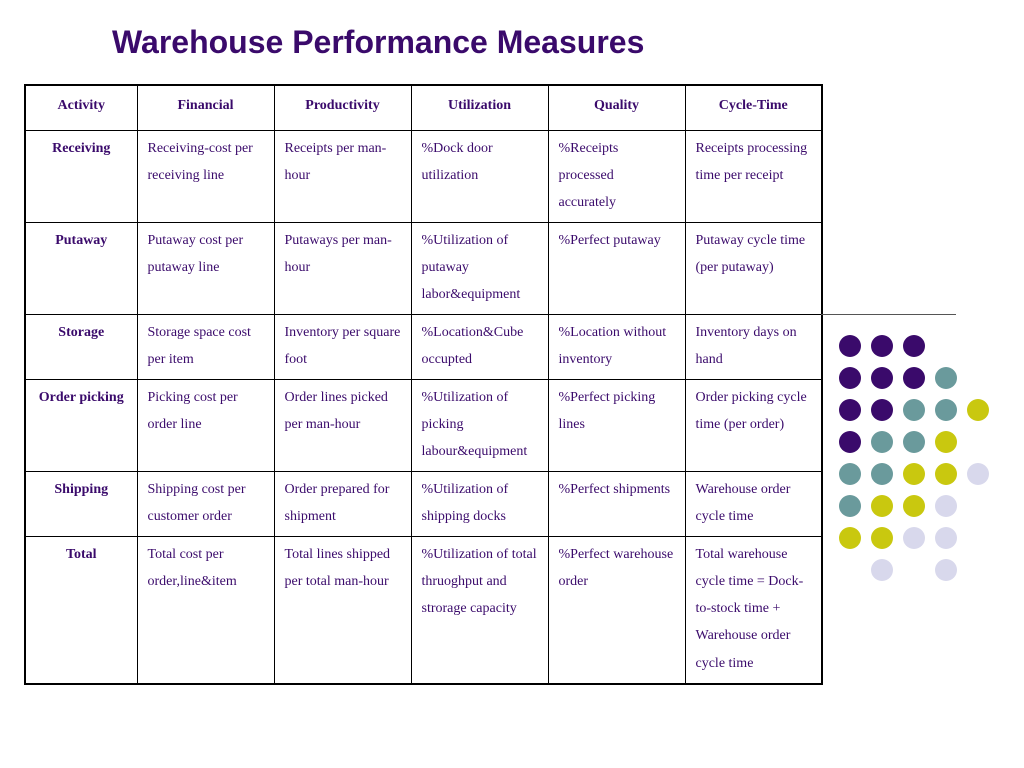 This screenshot has height=768, width=1024. Describe the element at coordinates (479, 176) in the screenshot. I see `cell-utilization: %Dock door utilization` at that location.